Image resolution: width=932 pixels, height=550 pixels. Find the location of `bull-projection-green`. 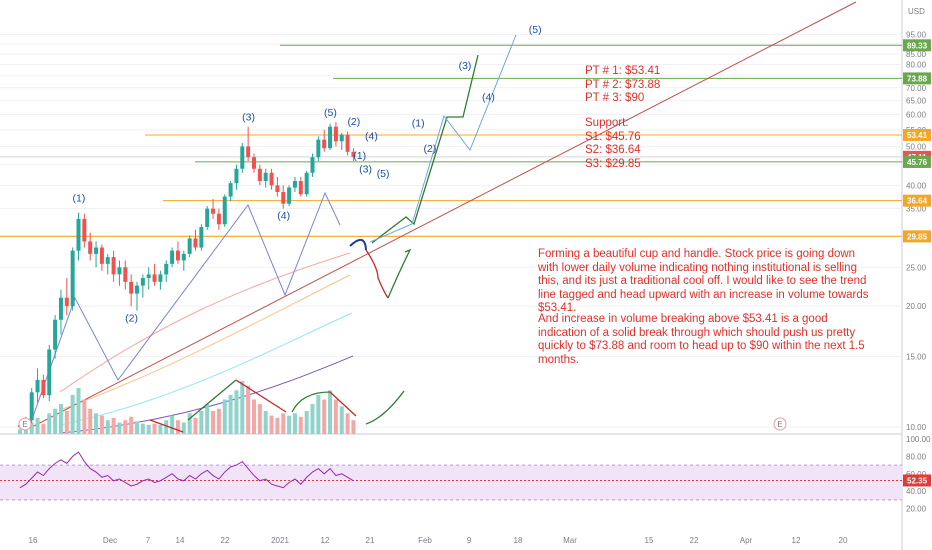

bull-projection-green is located at coordinates (425, 149).